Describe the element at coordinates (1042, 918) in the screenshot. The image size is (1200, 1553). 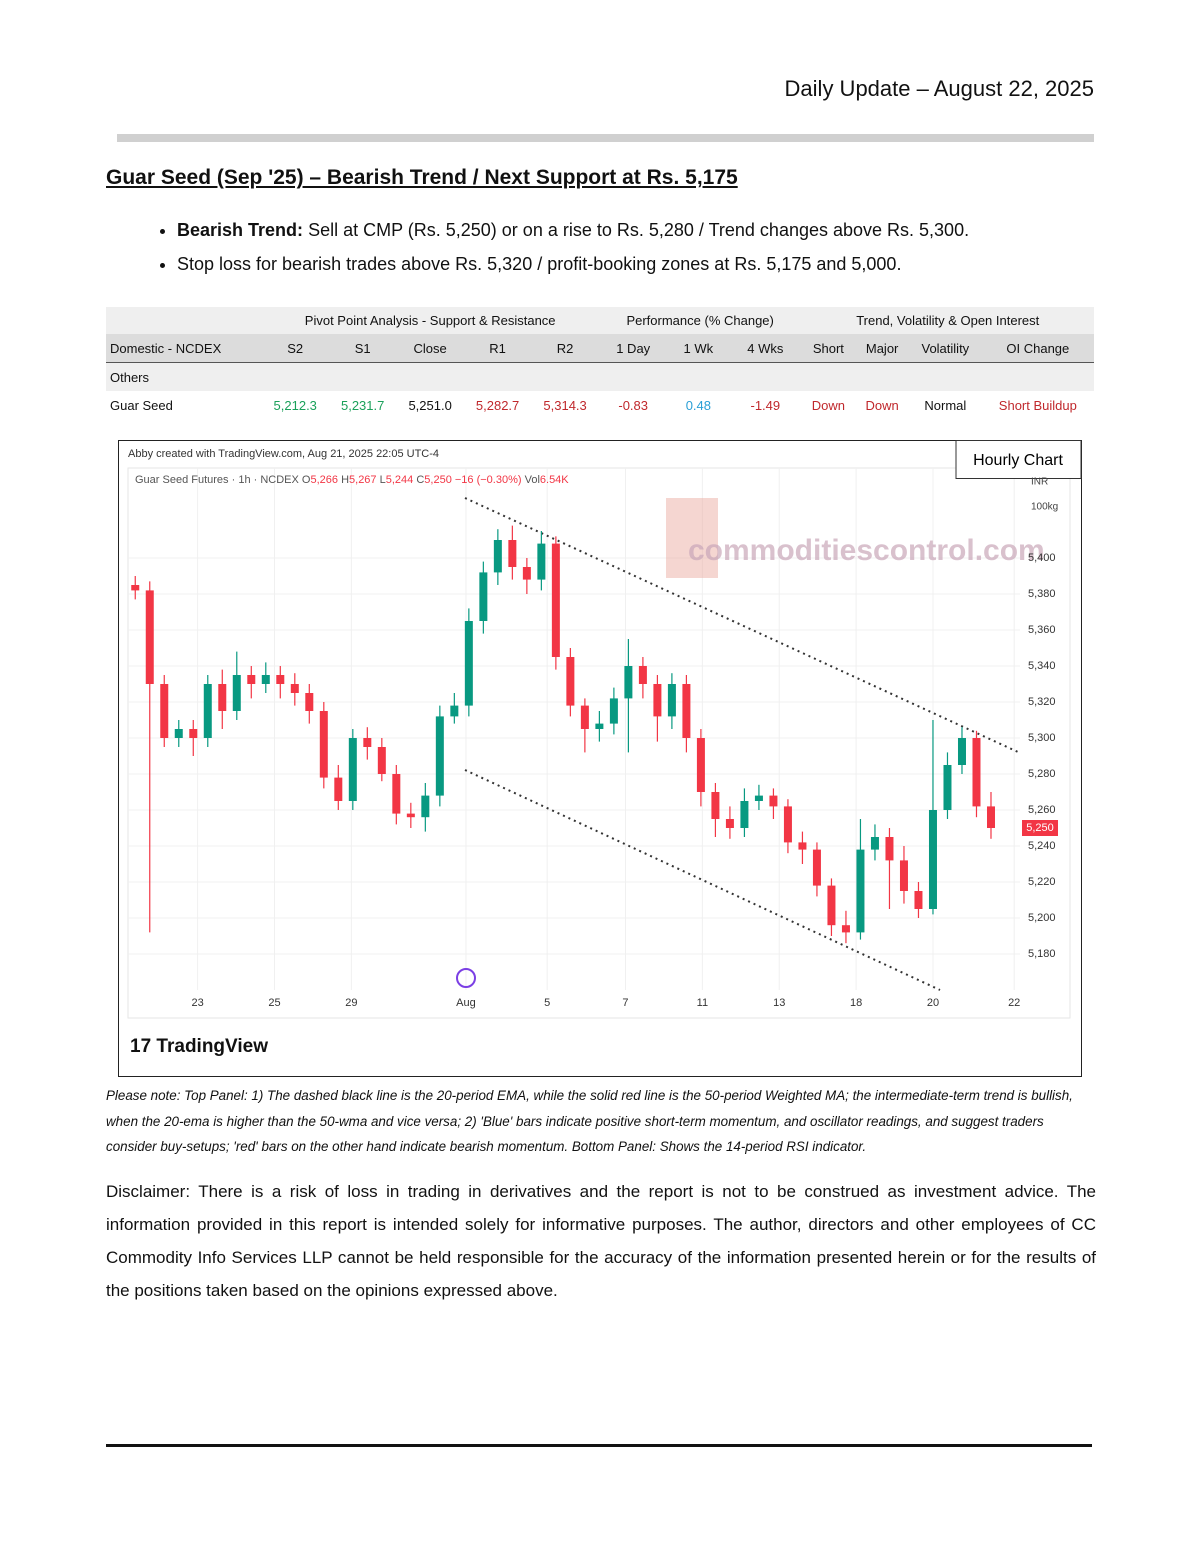
I see `y-tick-label: 5,200` at that location.